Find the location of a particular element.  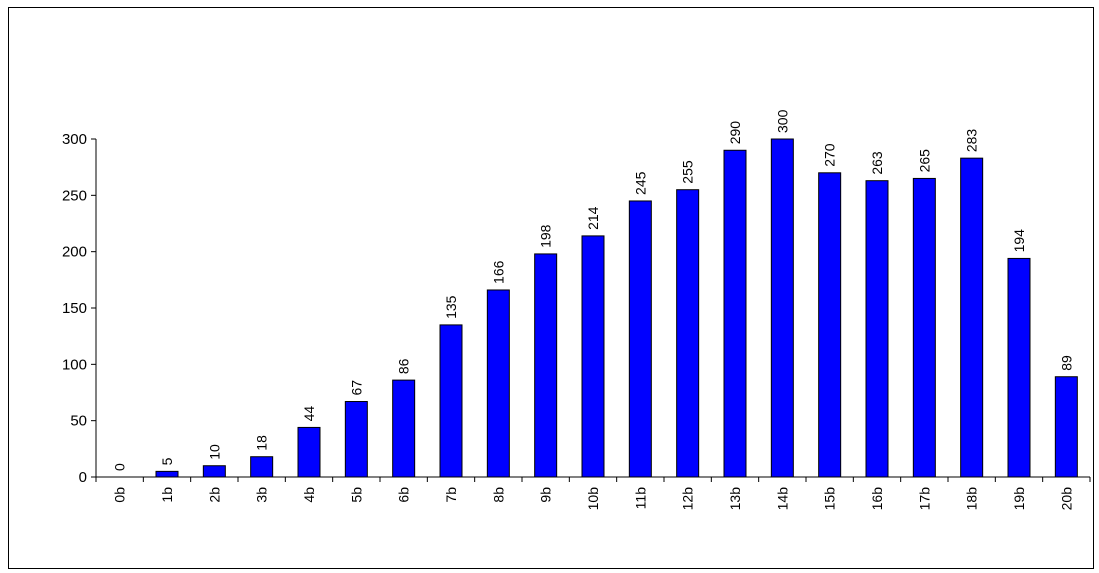

data-label-7b: 135 is located at coordinates (451, 307).